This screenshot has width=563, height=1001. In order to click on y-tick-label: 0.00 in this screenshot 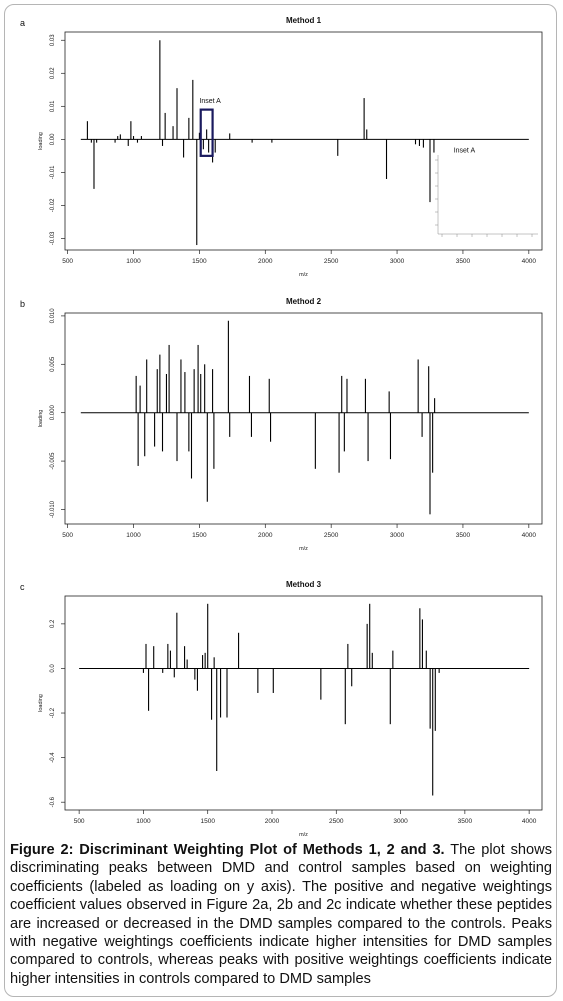, I will do `click(53, 139)`.